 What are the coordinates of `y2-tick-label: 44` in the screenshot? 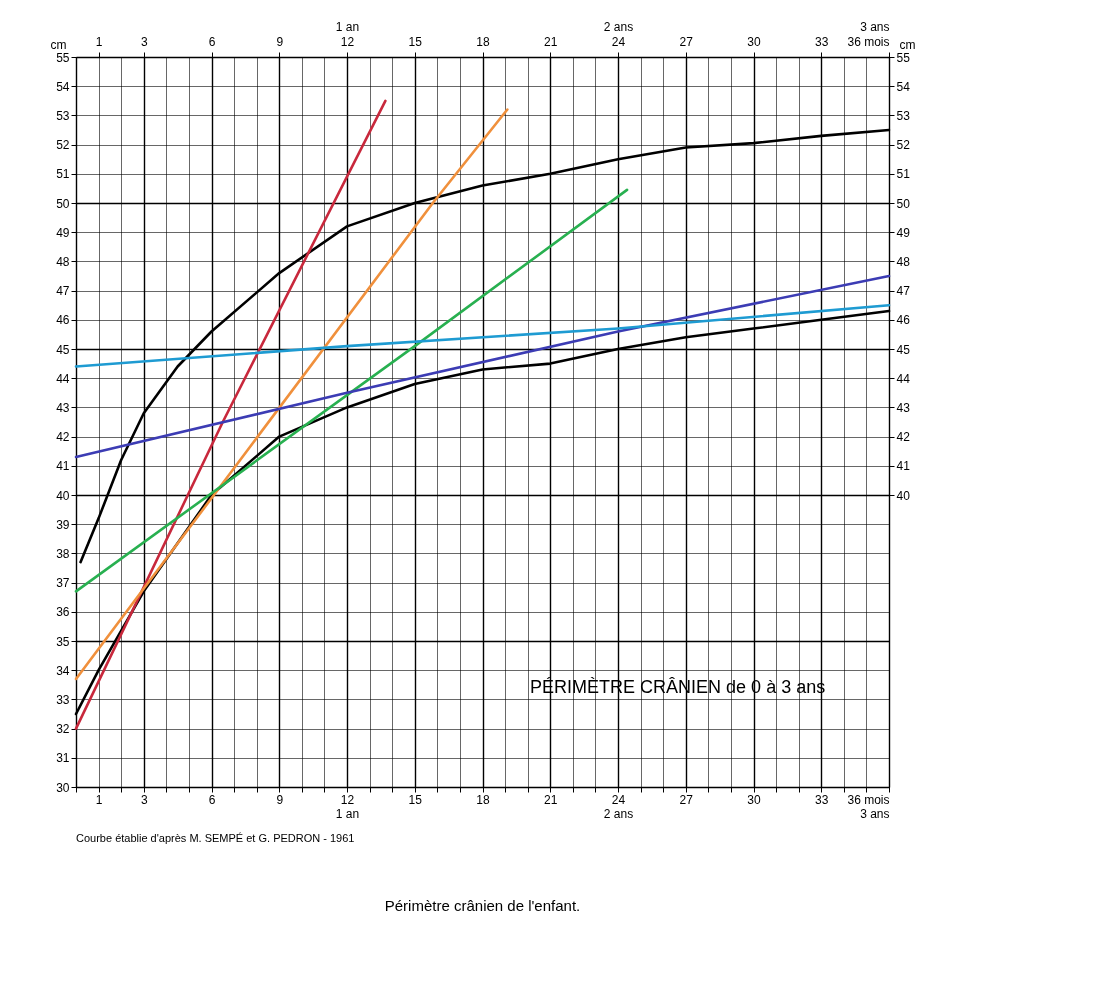 It's located at (903, 378).